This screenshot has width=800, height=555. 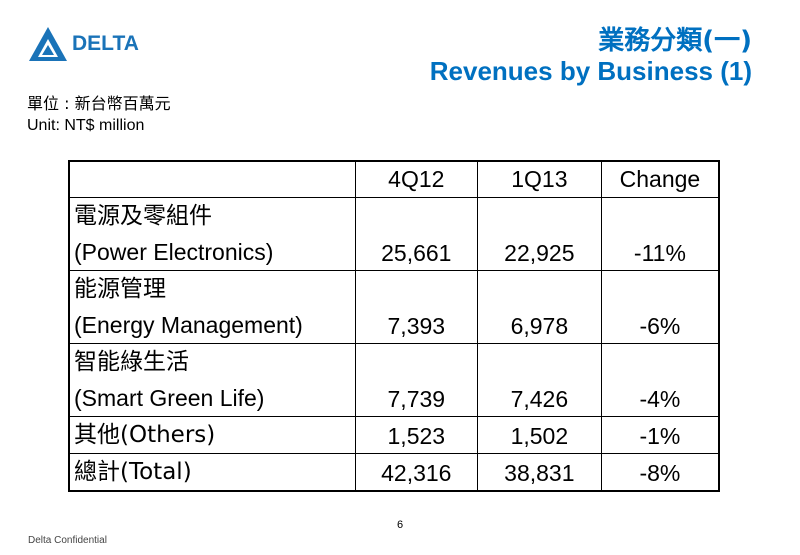 I want to click on cell-change: -8%, so click(x=660, y=472).